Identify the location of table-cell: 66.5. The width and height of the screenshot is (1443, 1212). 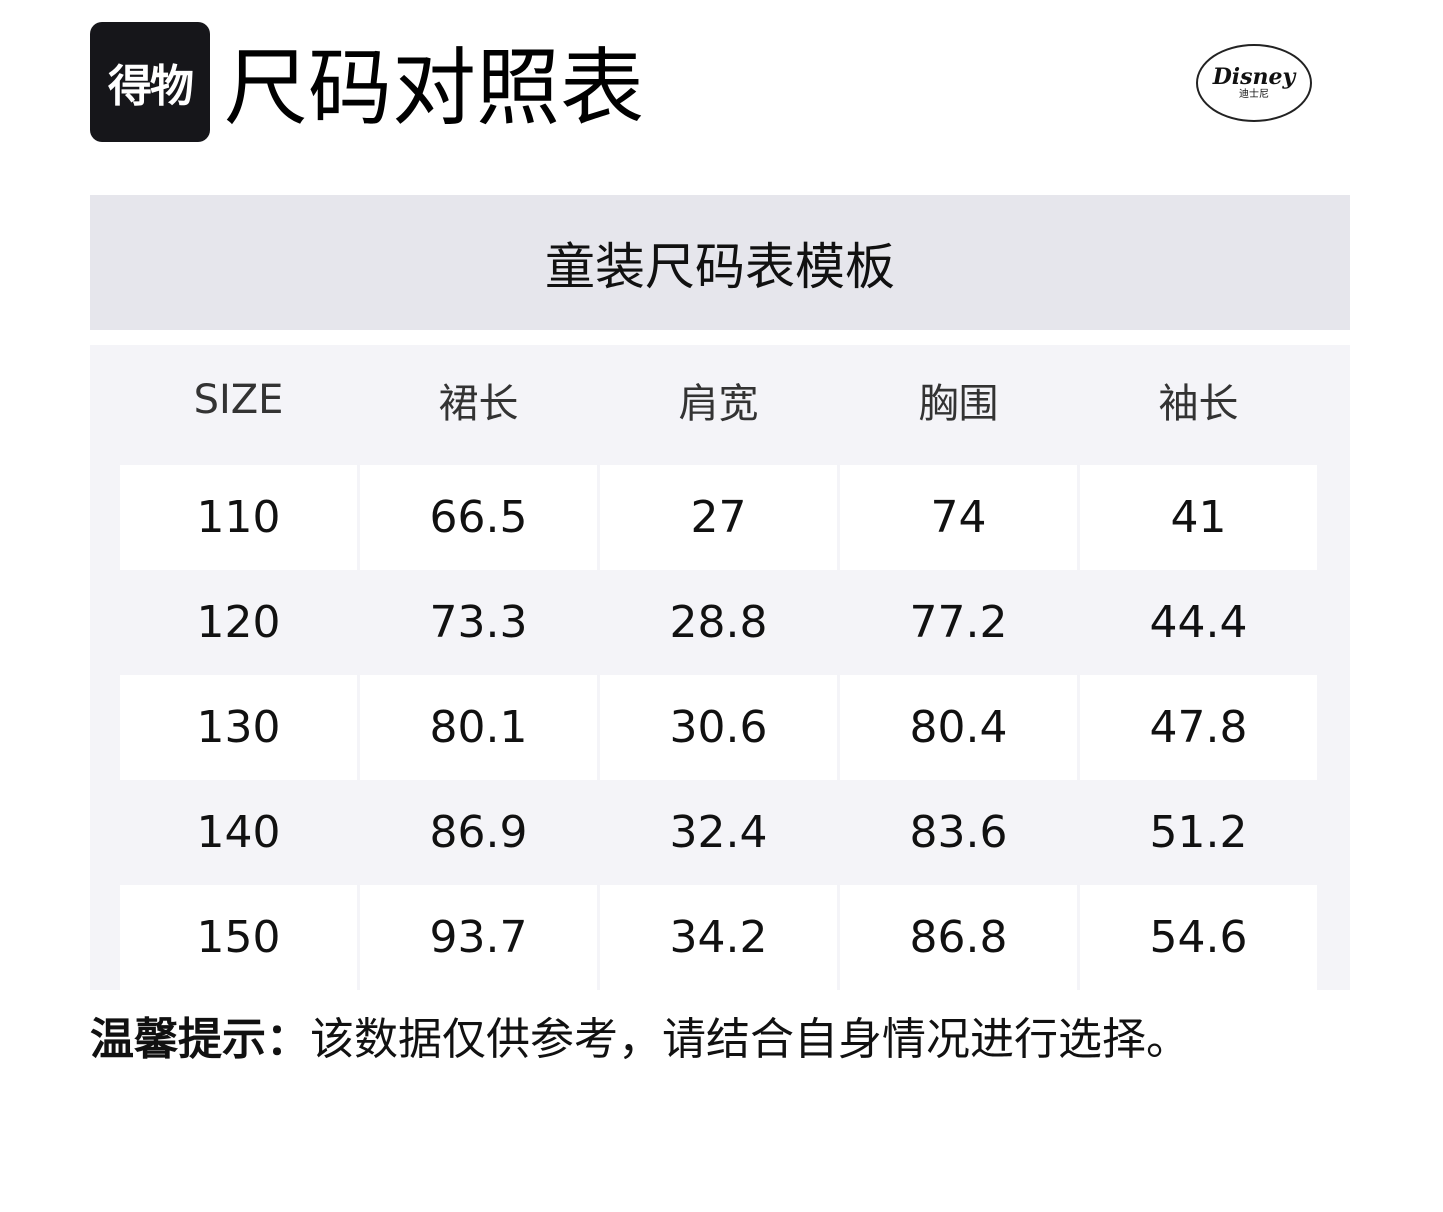
(478, 517).